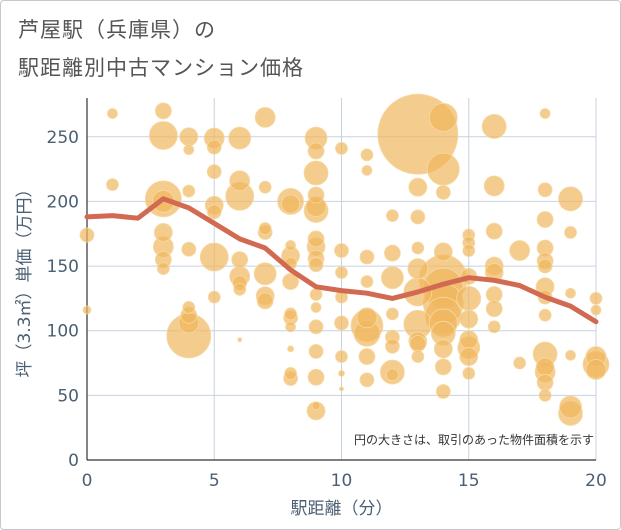 The width and height of the screenshot is (621, 530). Describe the element at coordinates (214, 481) in the screenshot. I see `x-tick-label: 5` at that location.